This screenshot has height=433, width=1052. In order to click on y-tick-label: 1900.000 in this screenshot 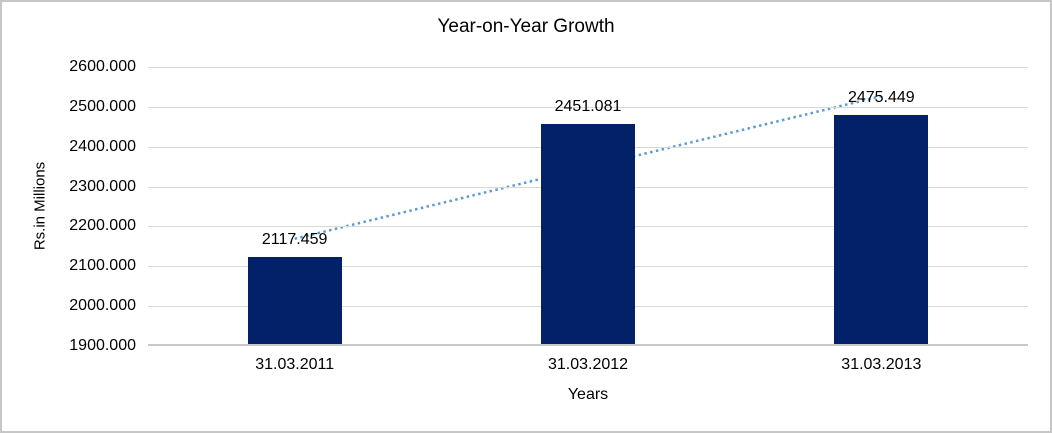, I will do `click(102, 345)`.